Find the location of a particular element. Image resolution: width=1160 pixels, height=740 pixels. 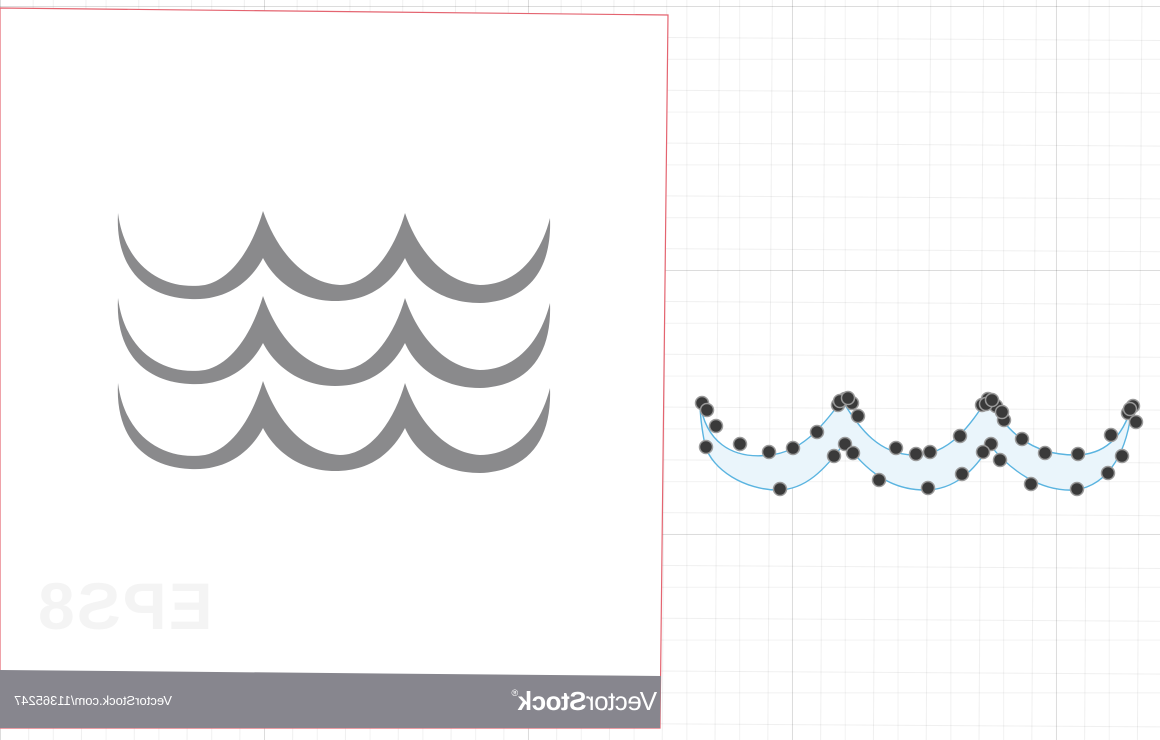

brand-thin: Vector is located at coordinates (622, 701).